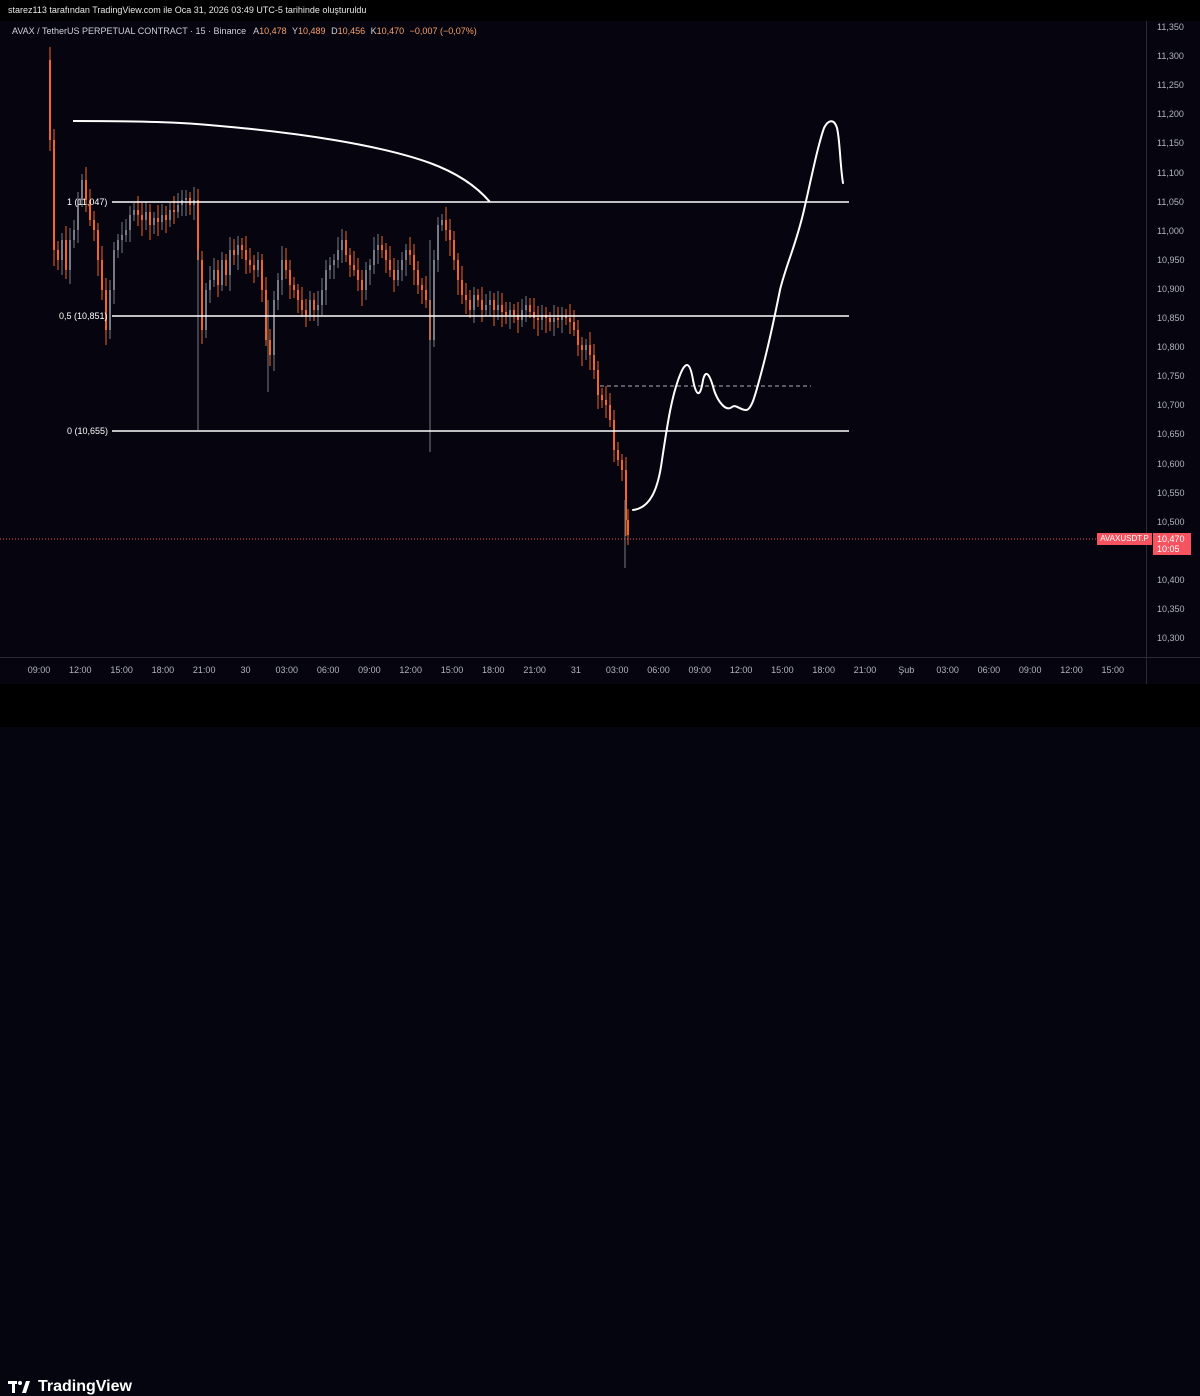 The image size is (1200, 1396). Describe the element at coordinates (1171, 259) in the screenshot. I see `price-tick: 10,950` at that location.